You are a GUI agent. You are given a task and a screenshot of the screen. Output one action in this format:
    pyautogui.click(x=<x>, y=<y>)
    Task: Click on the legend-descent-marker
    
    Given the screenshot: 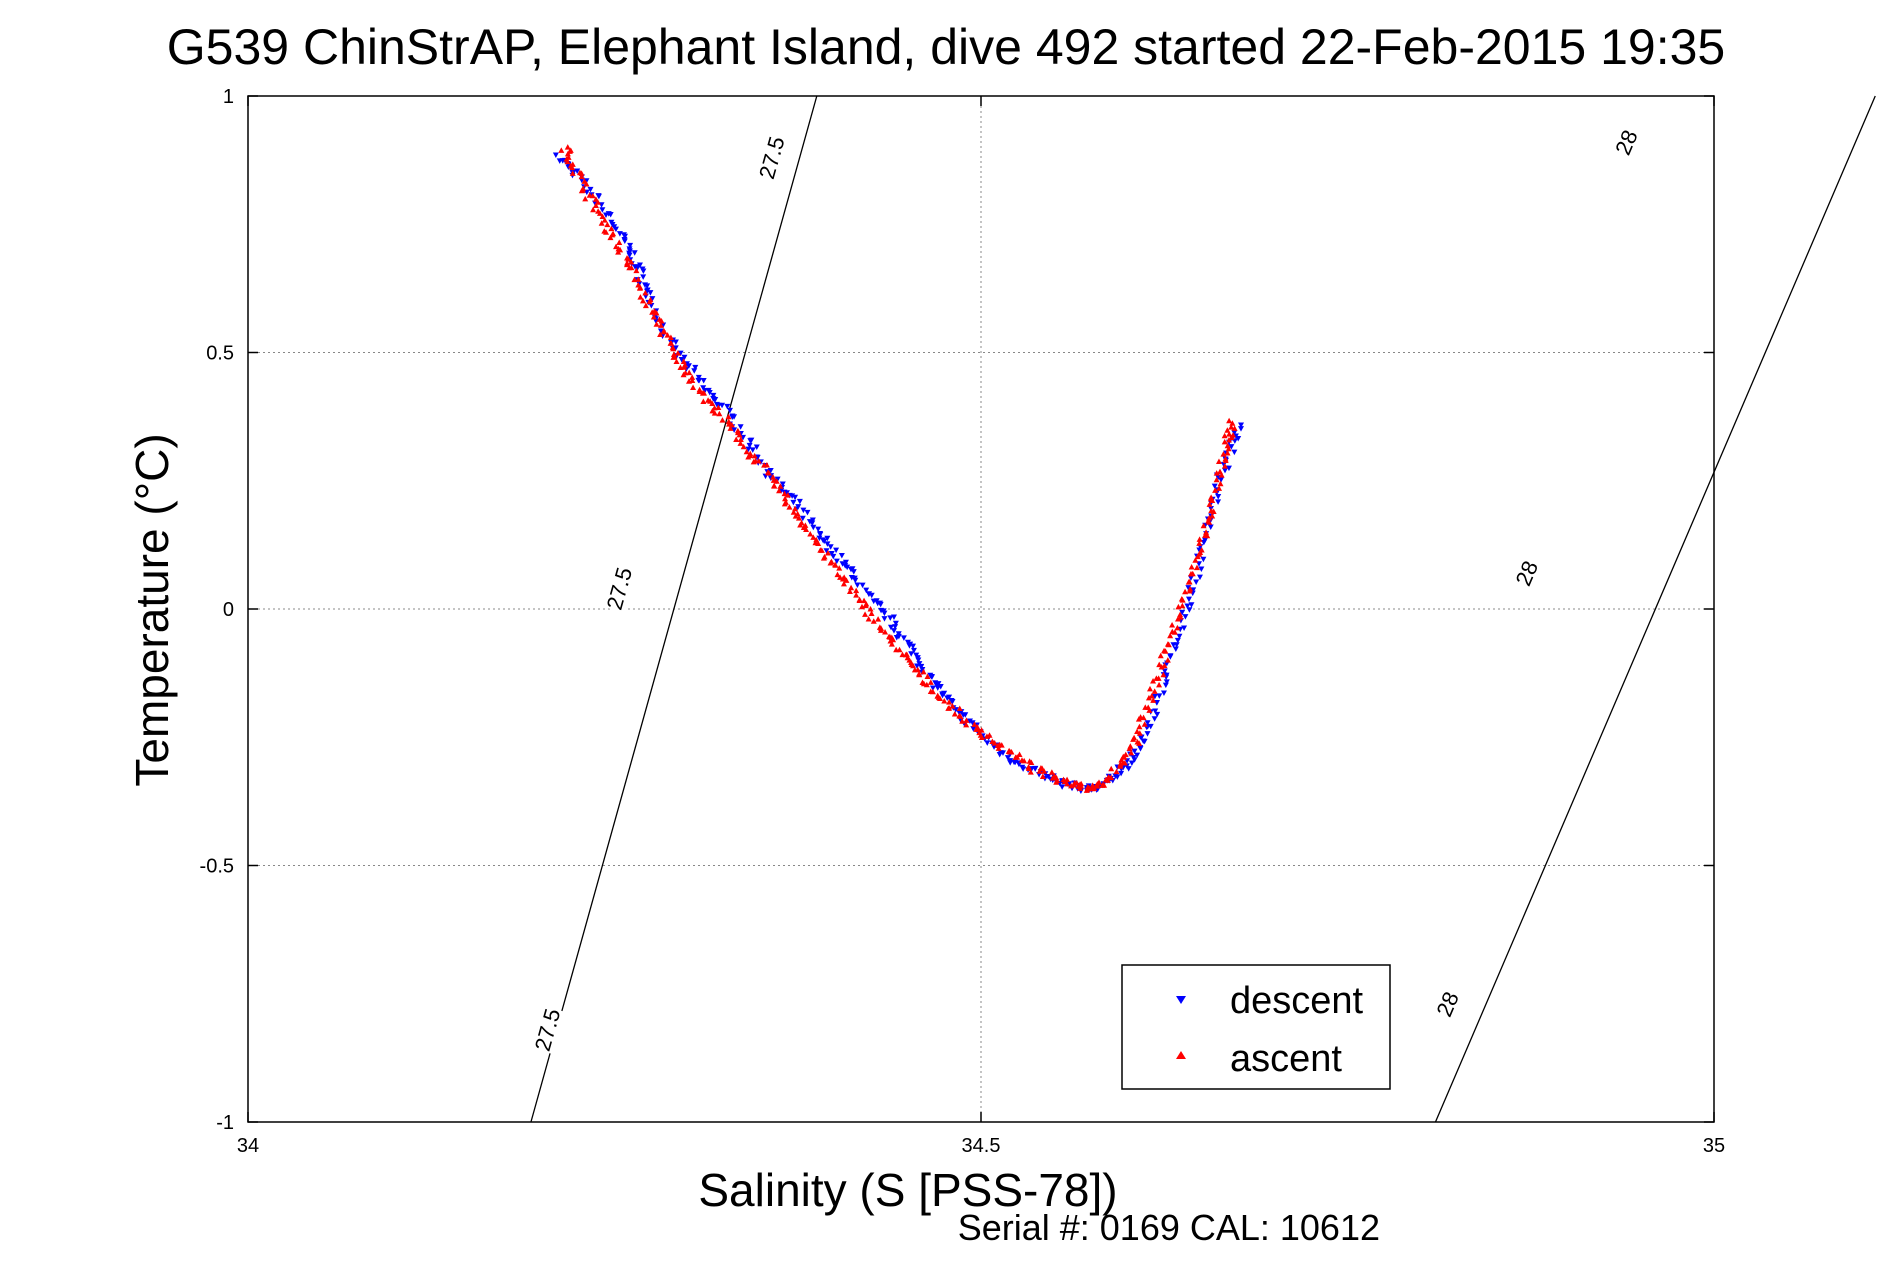 What is the action you would take?
    pyautogui.click(x=1181, y=1000)
    